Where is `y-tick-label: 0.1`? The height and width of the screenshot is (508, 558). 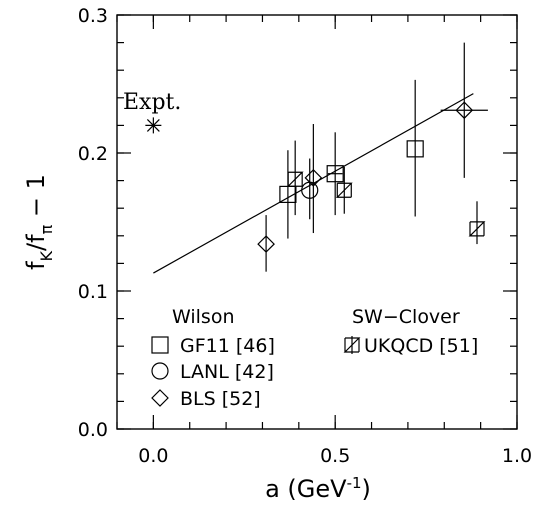 y-tick-label: 0.1 is located at coordinates (93, 292).